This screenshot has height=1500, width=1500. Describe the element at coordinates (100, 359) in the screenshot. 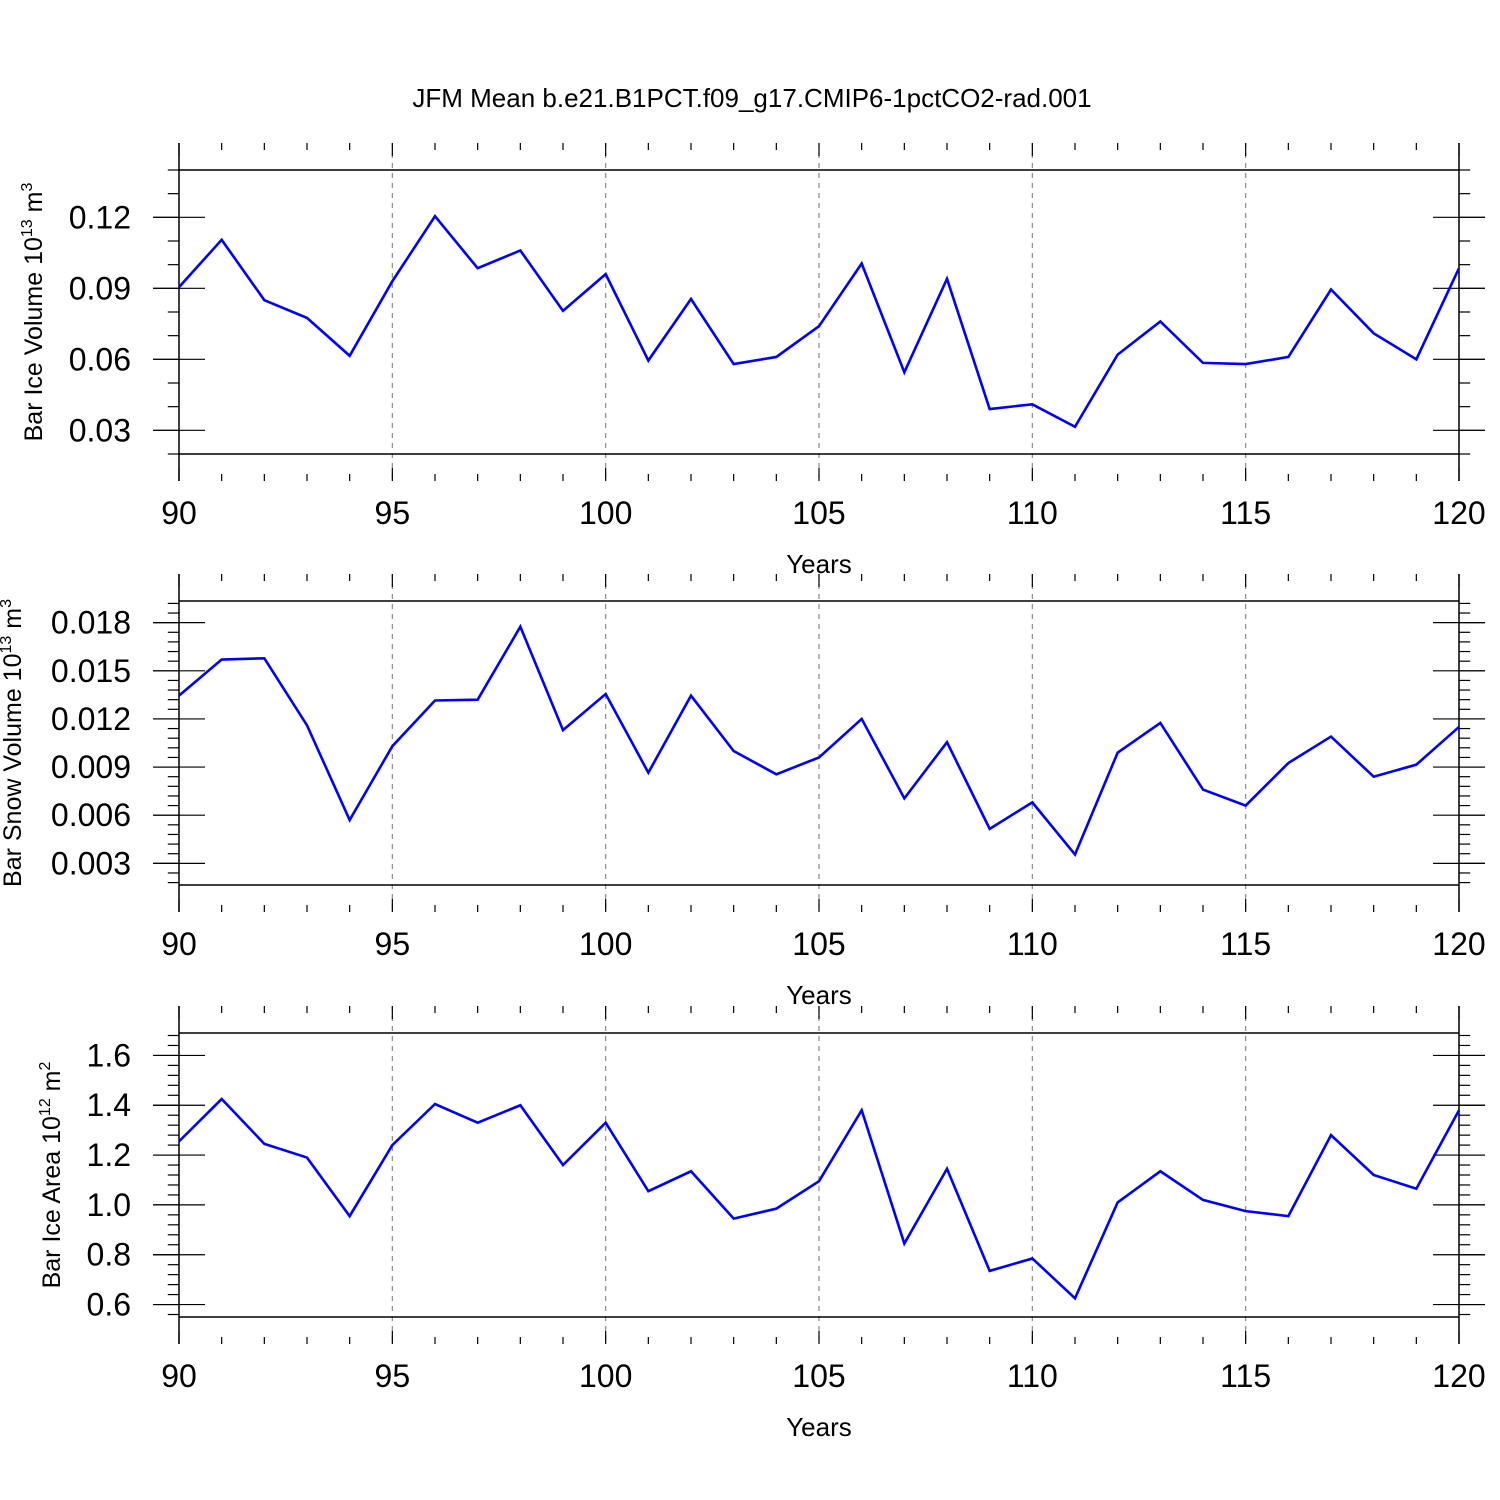

I see `y-tick-label: 0.06` at that location.